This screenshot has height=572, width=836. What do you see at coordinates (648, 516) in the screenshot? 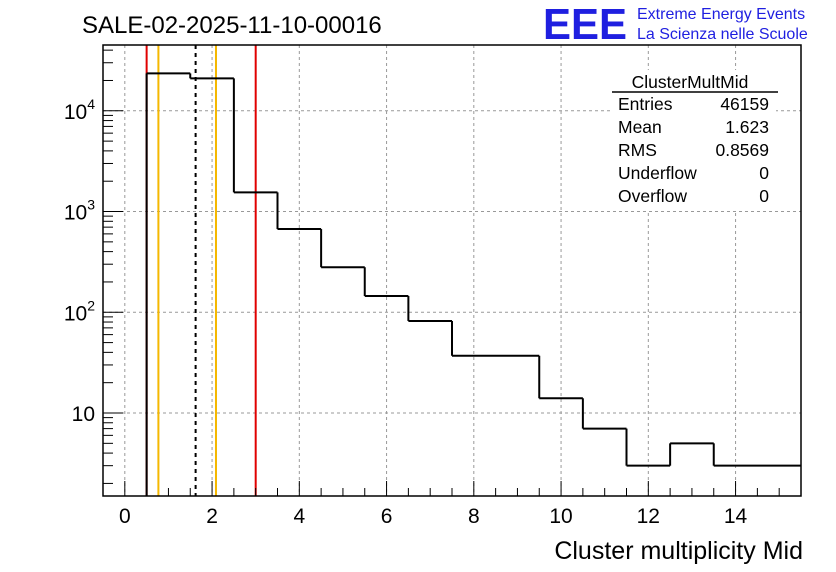
I see `x-tick-label: 12` at bounding box center [648, 516].